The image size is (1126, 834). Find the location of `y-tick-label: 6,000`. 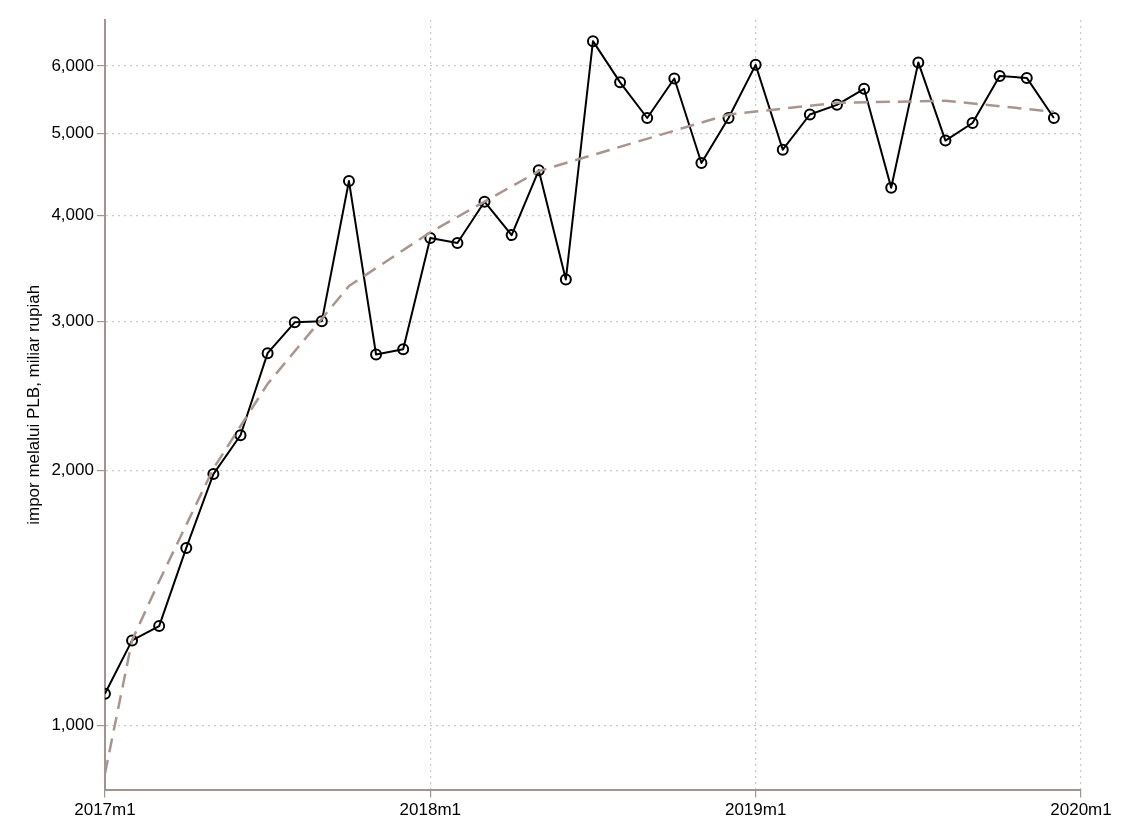

y-tick-label: 6,000 is located at coordinates (72, 65).